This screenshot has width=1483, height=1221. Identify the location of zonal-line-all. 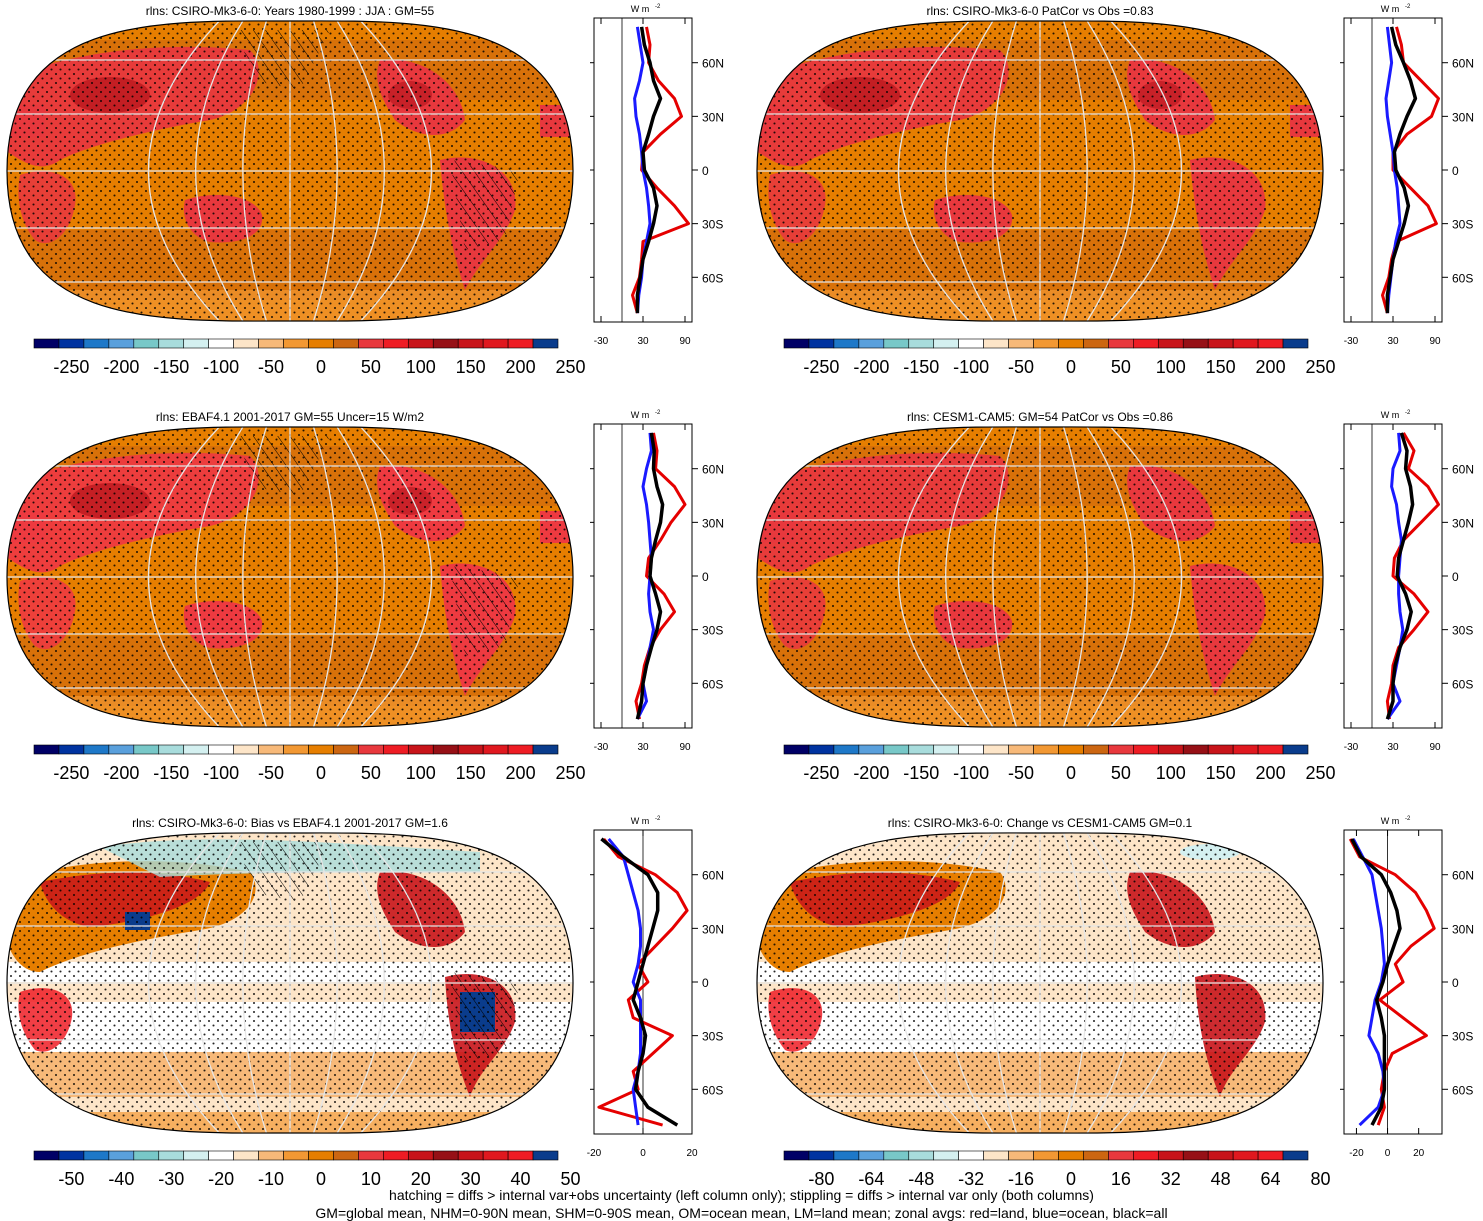
(1401, 170).